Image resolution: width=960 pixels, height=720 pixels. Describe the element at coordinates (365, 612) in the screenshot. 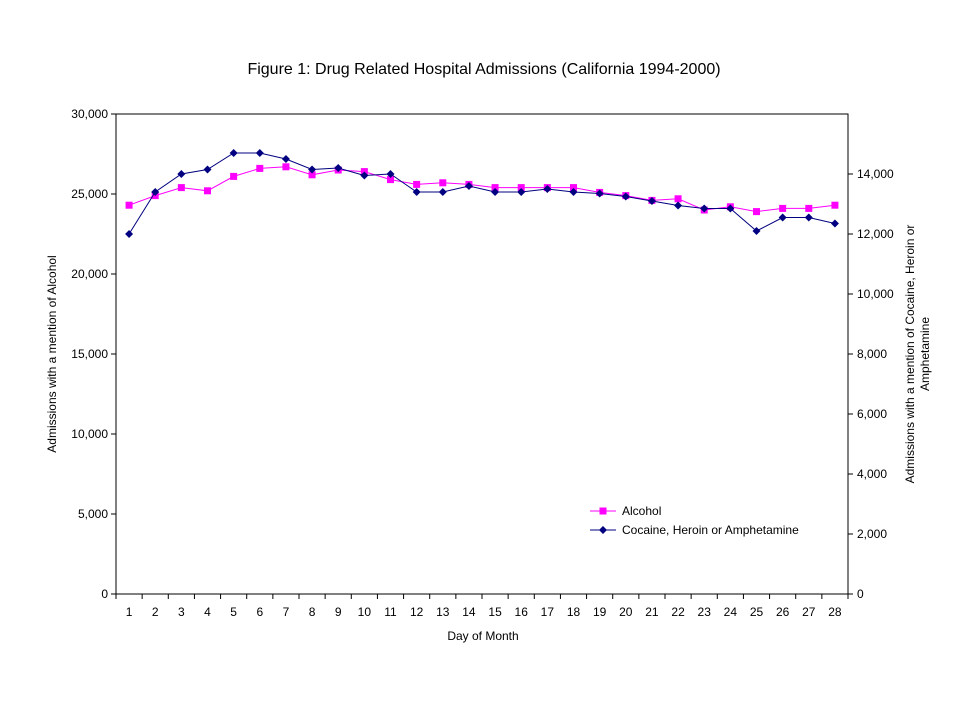

I see `x-tick-label: 10` at that location.